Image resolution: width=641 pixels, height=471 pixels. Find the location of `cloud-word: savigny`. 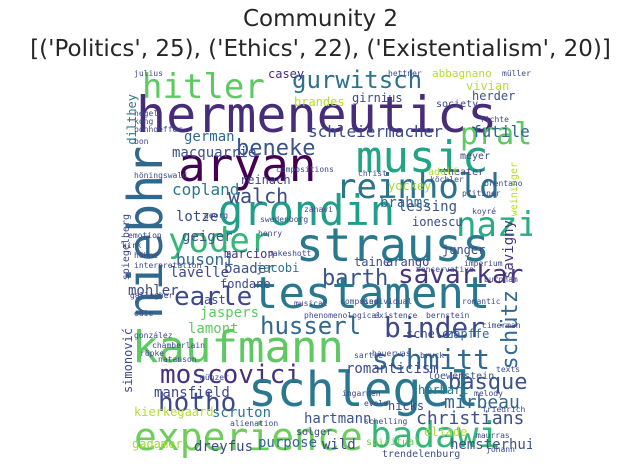

cloud-word: savigny is located at coordinates (509, 250).